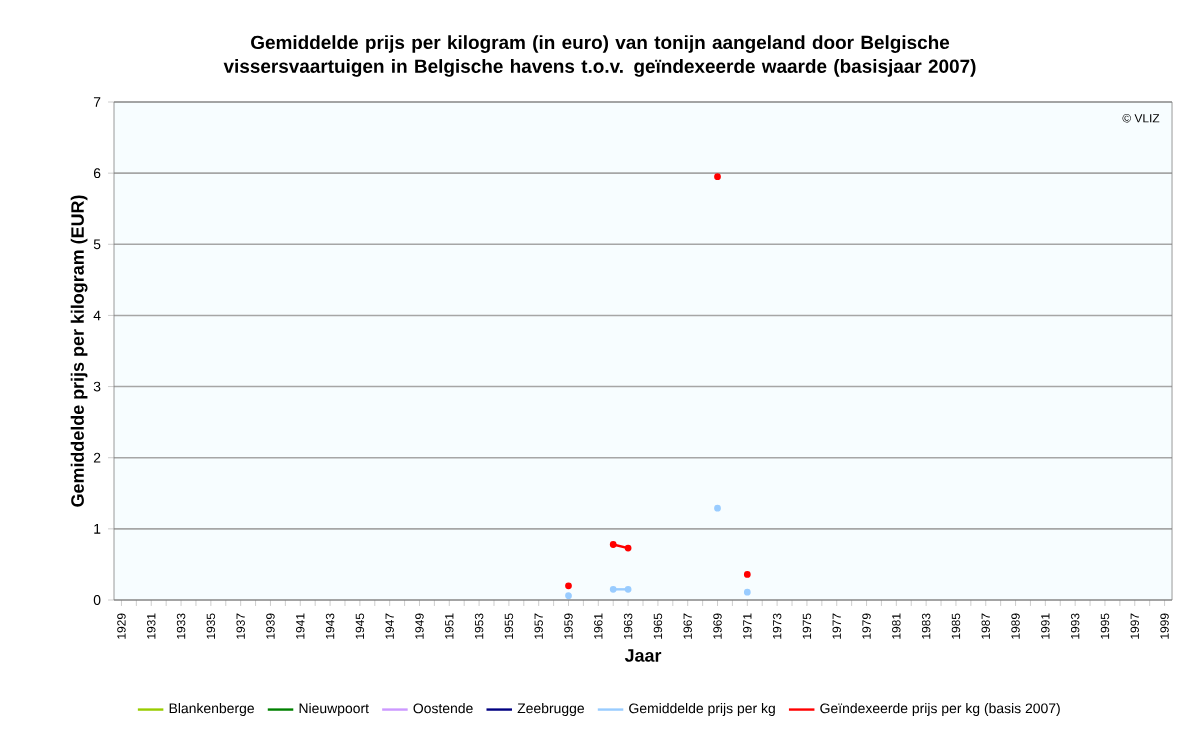 This screenshot has height=736, width=1200. What do you see at coordinates (599, 56) in the screenshot?
I see `chart-title: Gemiddelde prijs per kilogram (in euro) van tonijn aangeland door Belgische vissersvaartuigen in Belgische havens t.o.v. geïndexeerde waarde (basisjaar 2007)` at bounding box center [599, 56].